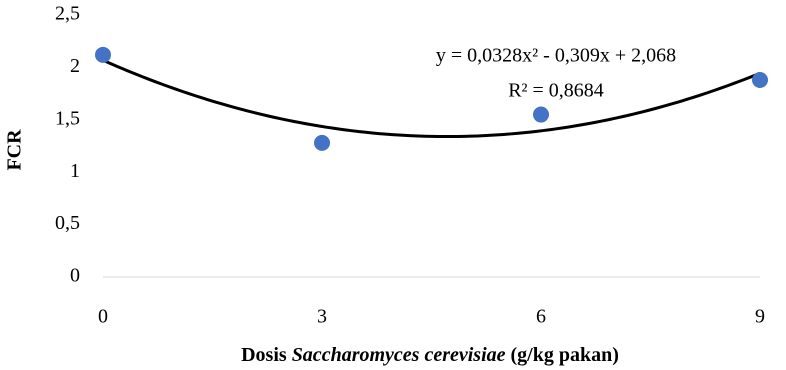 Image resolution: width=786 pixels, height=370 pixels. What do you see at coordinates (399, 355) in the screenshot?
I see `x-label-part: Saccharomyces cerevisiae` at bounding box center [399, 355].